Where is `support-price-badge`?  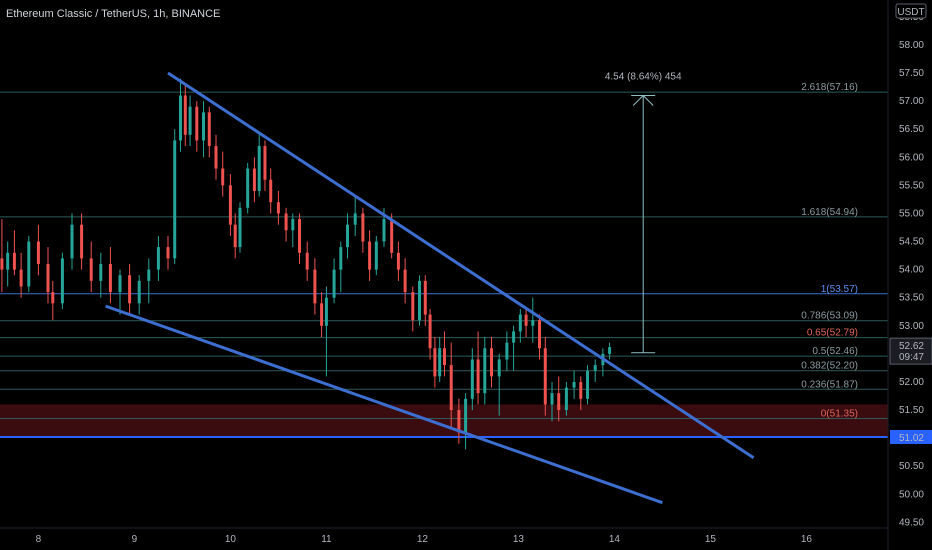
support-price-badge is located at coordinates (911, 437).